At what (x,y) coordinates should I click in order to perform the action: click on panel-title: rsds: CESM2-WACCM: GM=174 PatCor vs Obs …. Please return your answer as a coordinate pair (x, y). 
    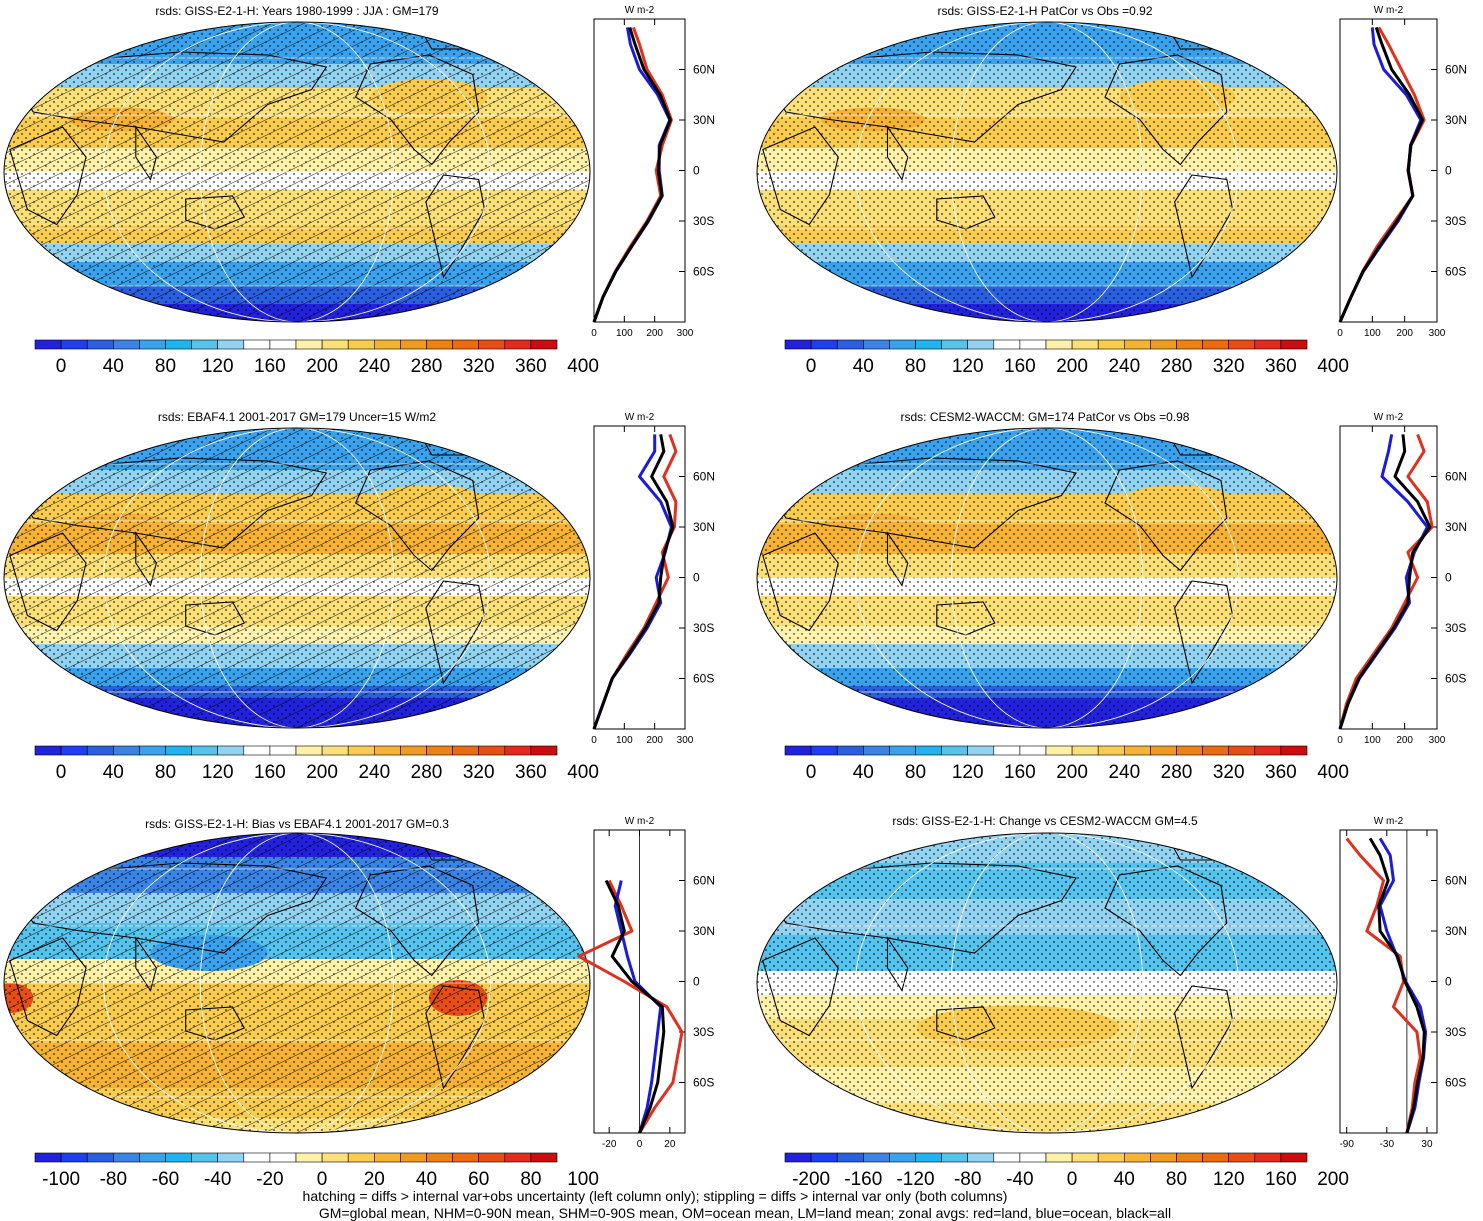
    Looking at the image, I should click on (1045, 417).